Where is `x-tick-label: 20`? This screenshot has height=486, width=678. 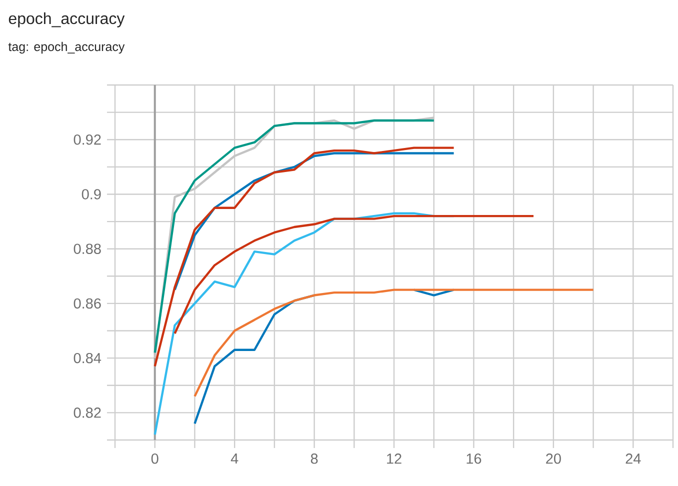 x-tick-label: 20 is located at coordinates (553, 459).